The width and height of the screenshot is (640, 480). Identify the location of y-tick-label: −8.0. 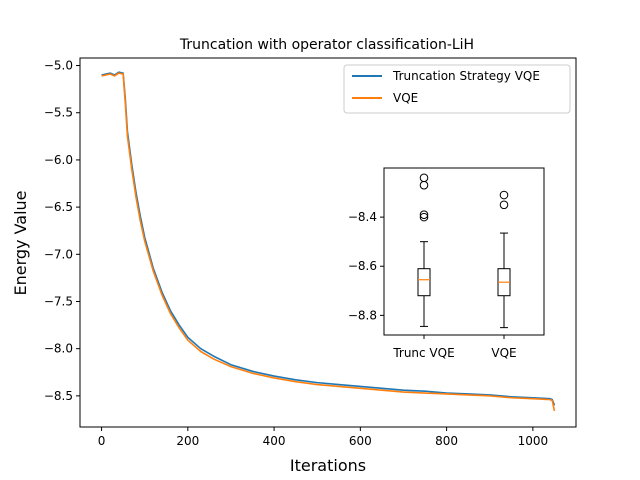
(58, 349).